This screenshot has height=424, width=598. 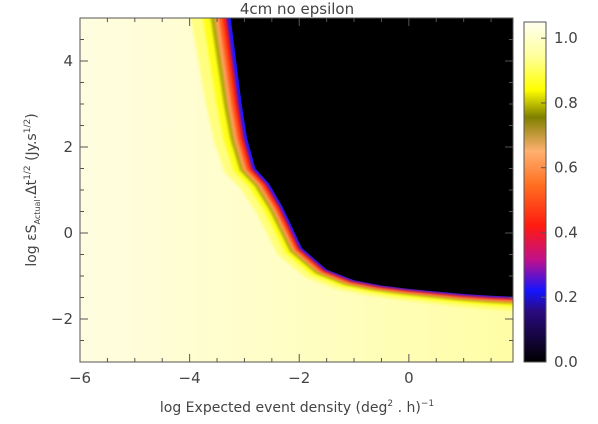 What do you see at coordinates (80, 378) in the screenshot?
I see `x-tick-label: −6` at bounding box center [80, 378].